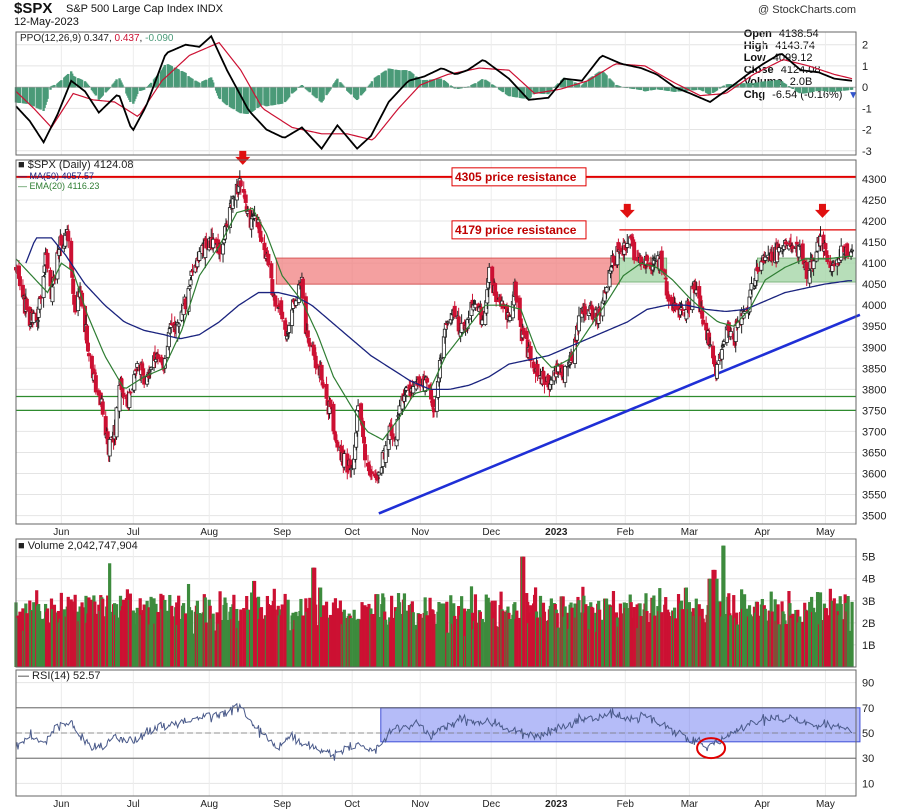  Describe the element at coordinates (754, 58) in the screenshot. I see `low-label: Low` at that location.